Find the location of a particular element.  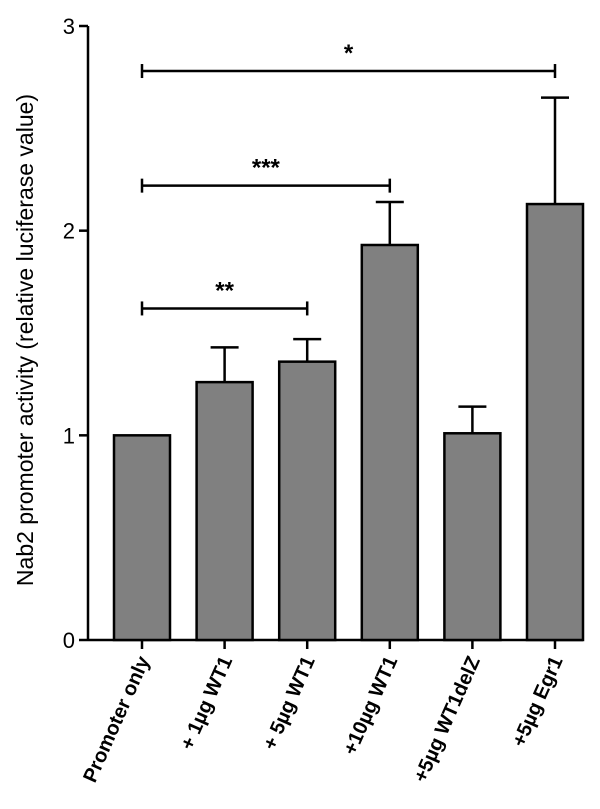

significance-label: * is located at coordinates (349, 53).